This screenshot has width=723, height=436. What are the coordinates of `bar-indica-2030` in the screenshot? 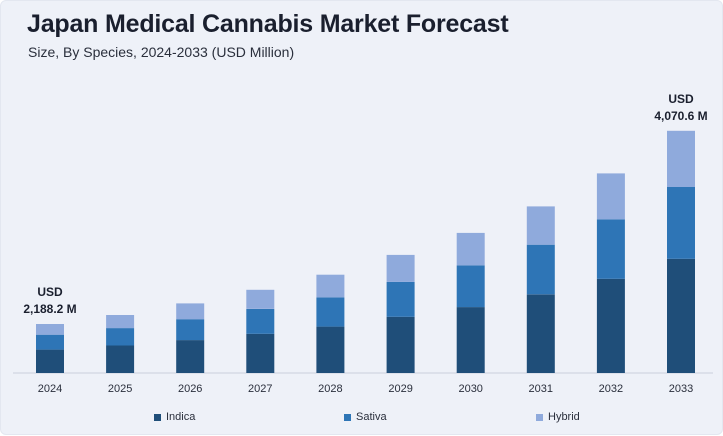 It's located at (470, 340).